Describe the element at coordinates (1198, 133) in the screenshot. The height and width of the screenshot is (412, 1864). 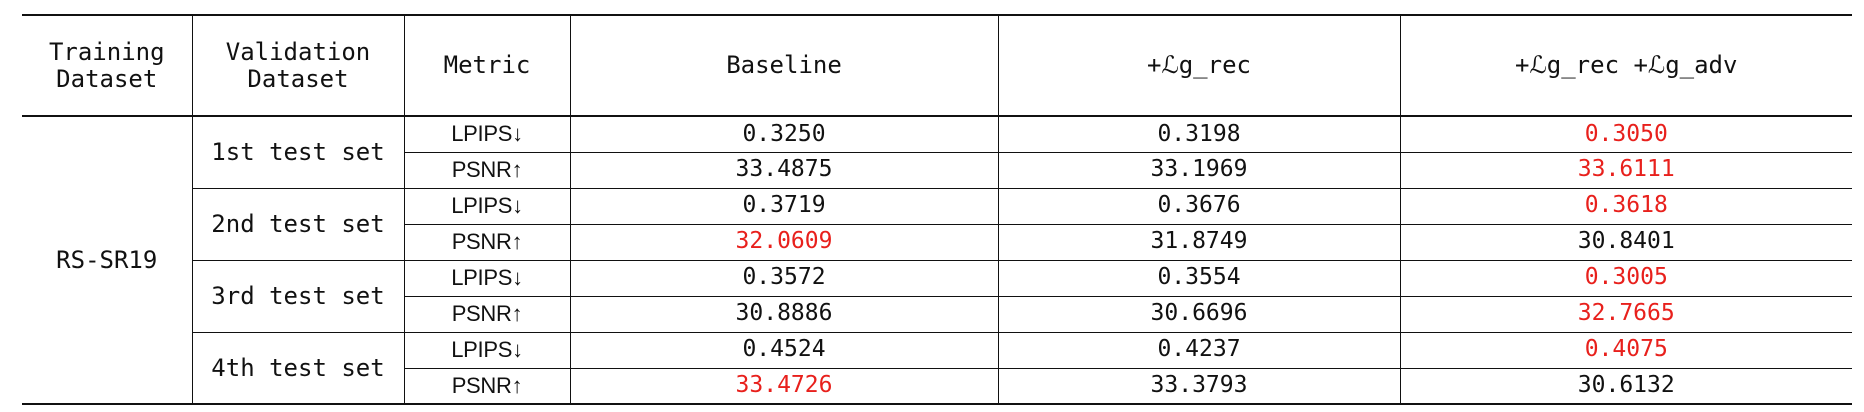
I see `value-cell: 0.3198` at that location.